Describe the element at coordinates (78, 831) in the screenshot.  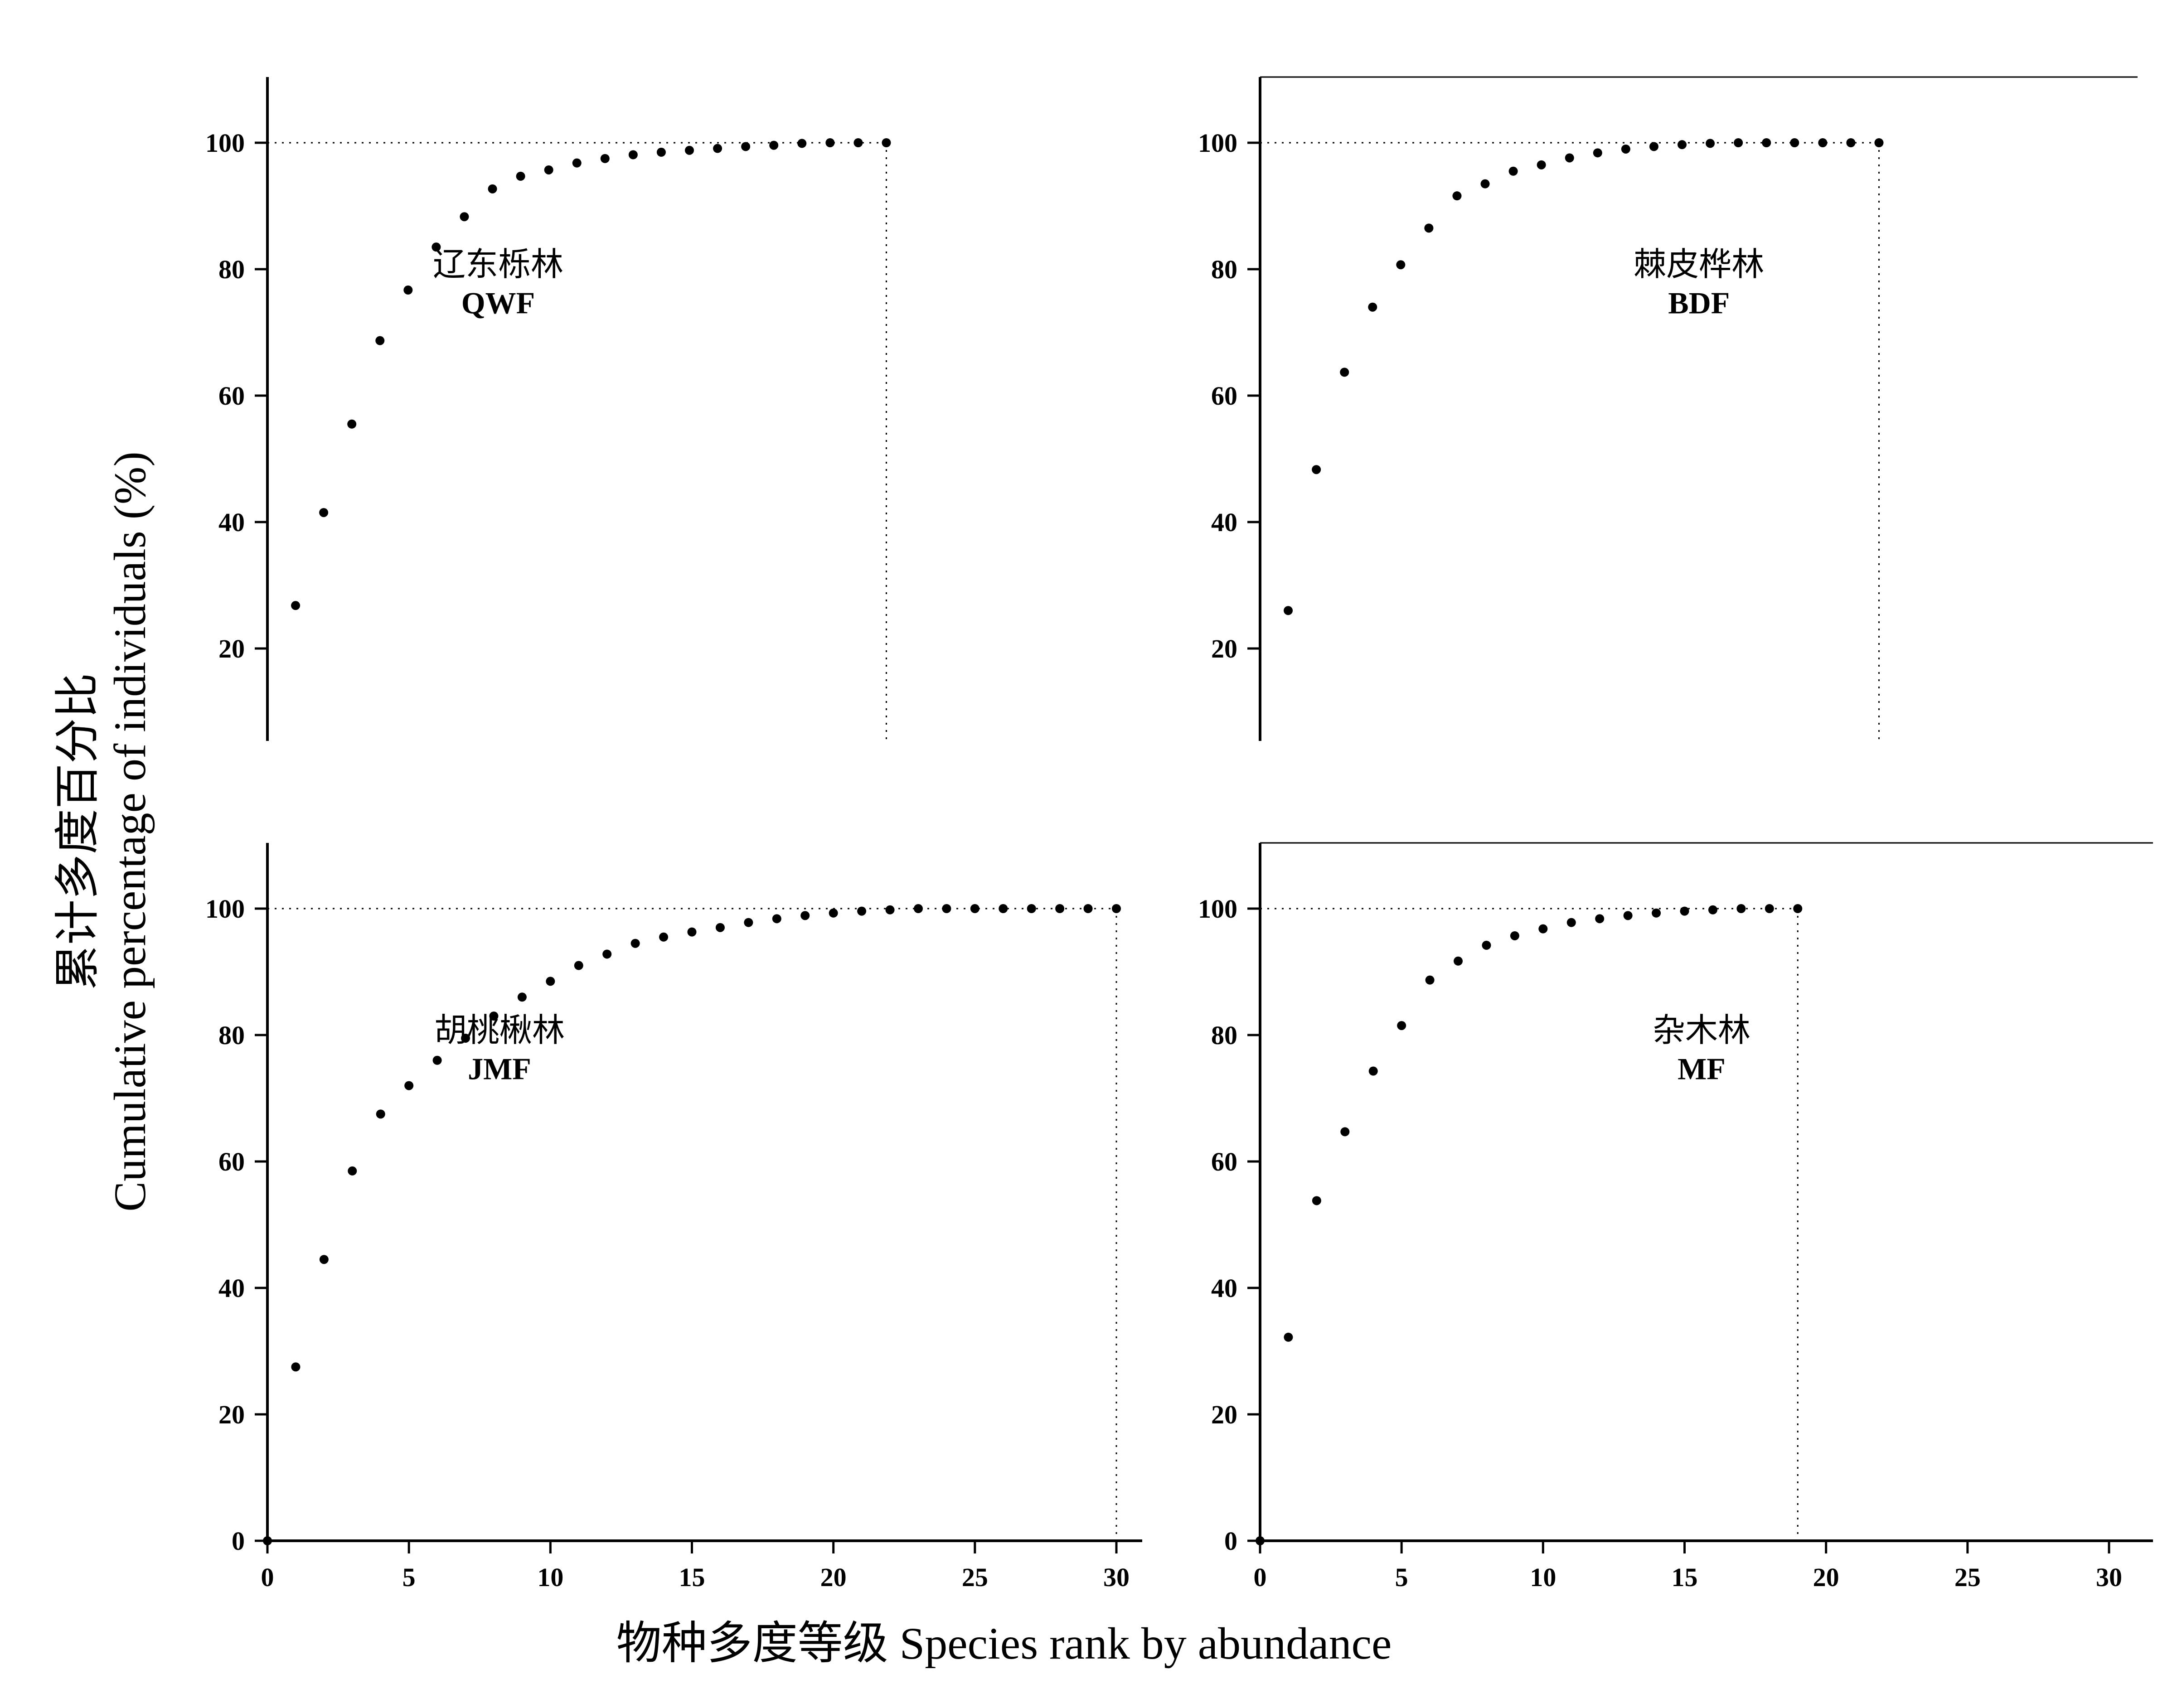
I see `y-axis-title-cn: 累计多度百分比` at that location.